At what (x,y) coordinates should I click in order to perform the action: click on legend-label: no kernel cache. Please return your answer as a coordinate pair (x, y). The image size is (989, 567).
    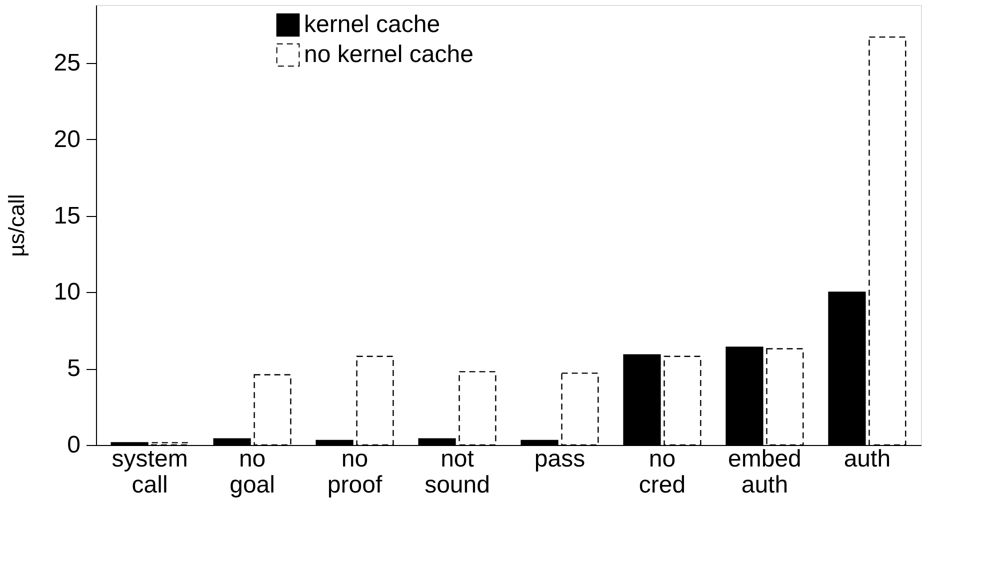
    Looking at the image, I should click on (389, 54).